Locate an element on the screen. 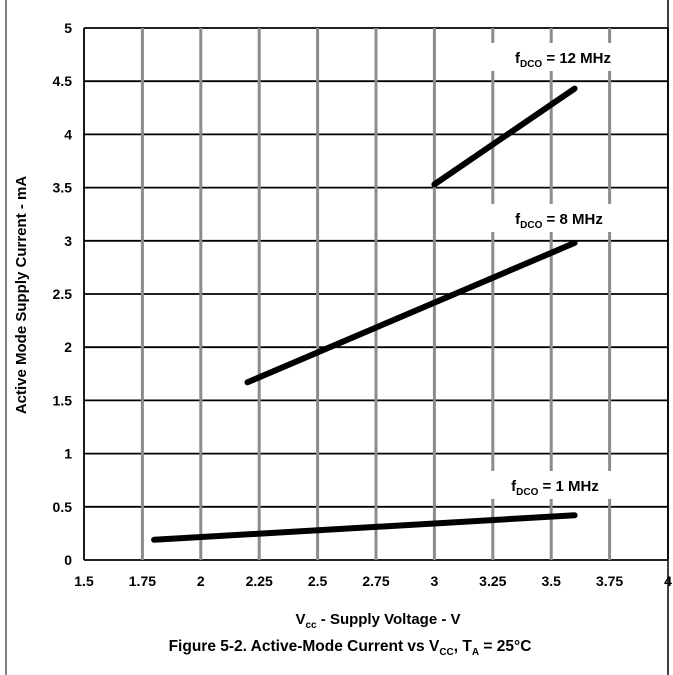  y-tick-label: 1 is located at coordinates (68, 454).